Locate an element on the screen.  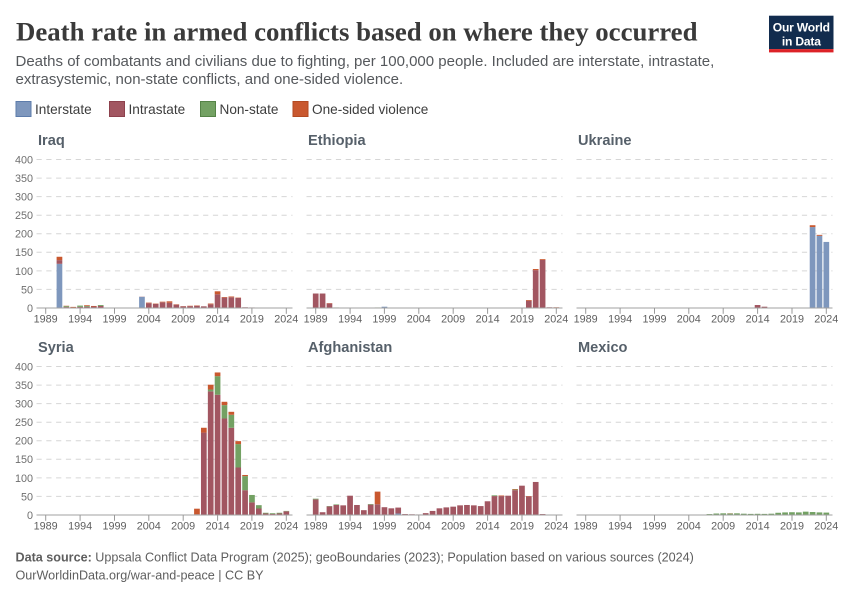
svg-text: Intrastate is located at coordinates (157, 109).